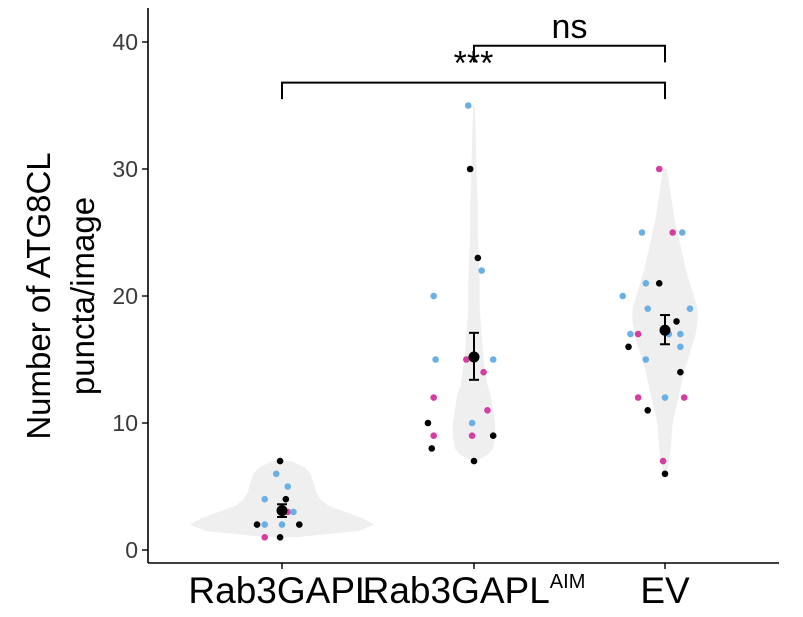  Describe the element at coordinates (474, 590) in the screenshot. I see `x-category-label: Rab3GAPLAIM` at that location.